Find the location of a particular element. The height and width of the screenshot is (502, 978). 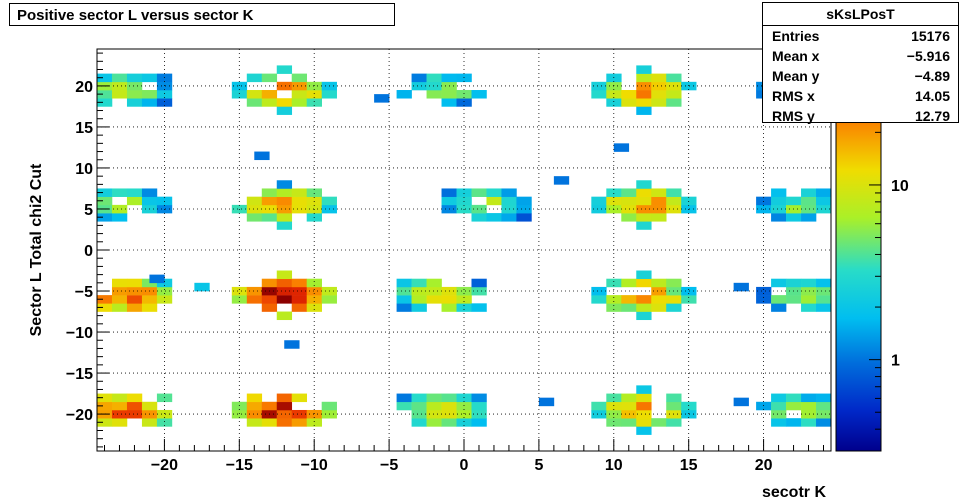

stats-row-mean-x: Mean x −5.916 is located at coordinates (861, 58).